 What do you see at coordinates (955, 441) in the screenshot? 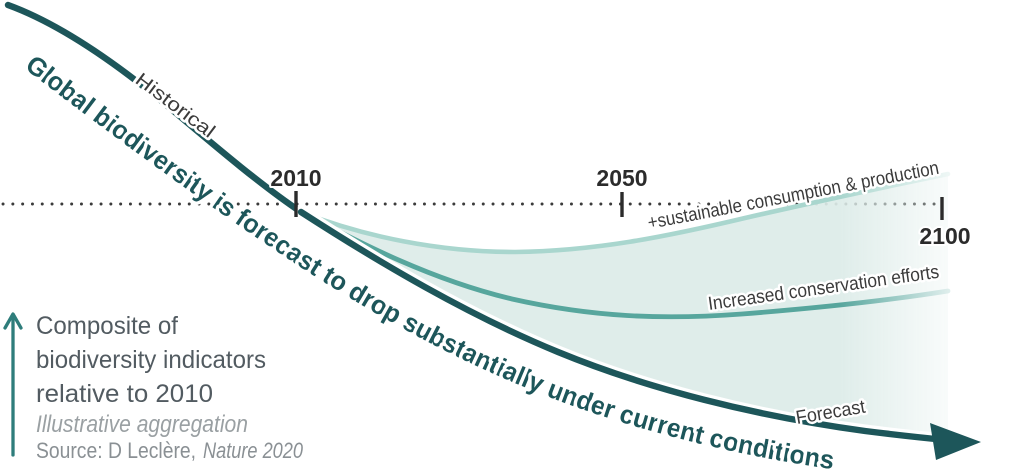
I see `forecast-arrowhead-icon` at bounding box center [955, 441].